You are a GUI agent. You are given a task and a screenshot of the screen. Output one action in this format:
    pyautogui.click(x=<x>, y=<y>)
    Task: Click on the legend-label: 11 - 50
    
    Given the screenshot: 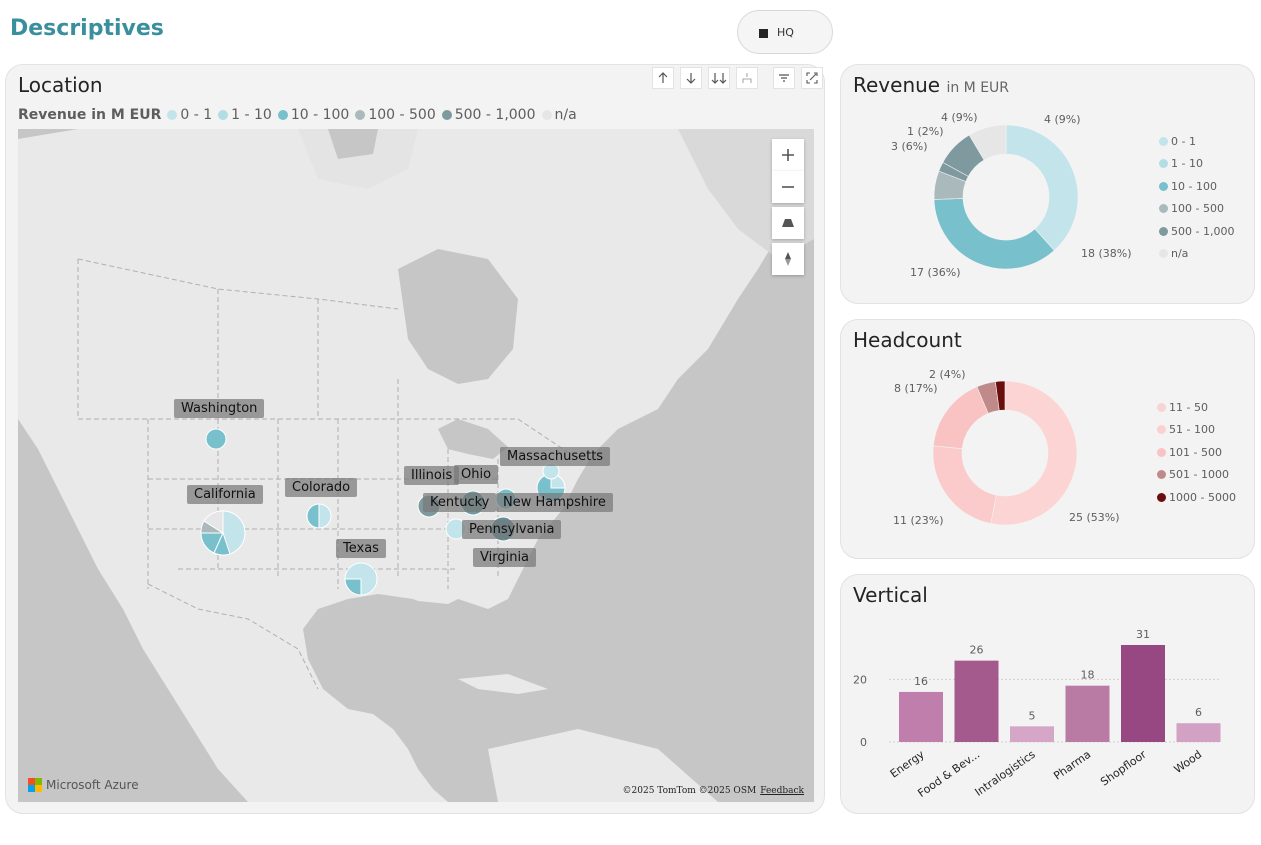 What is the action you would take?
    pyautogui.click(x=1188, y=407)
    